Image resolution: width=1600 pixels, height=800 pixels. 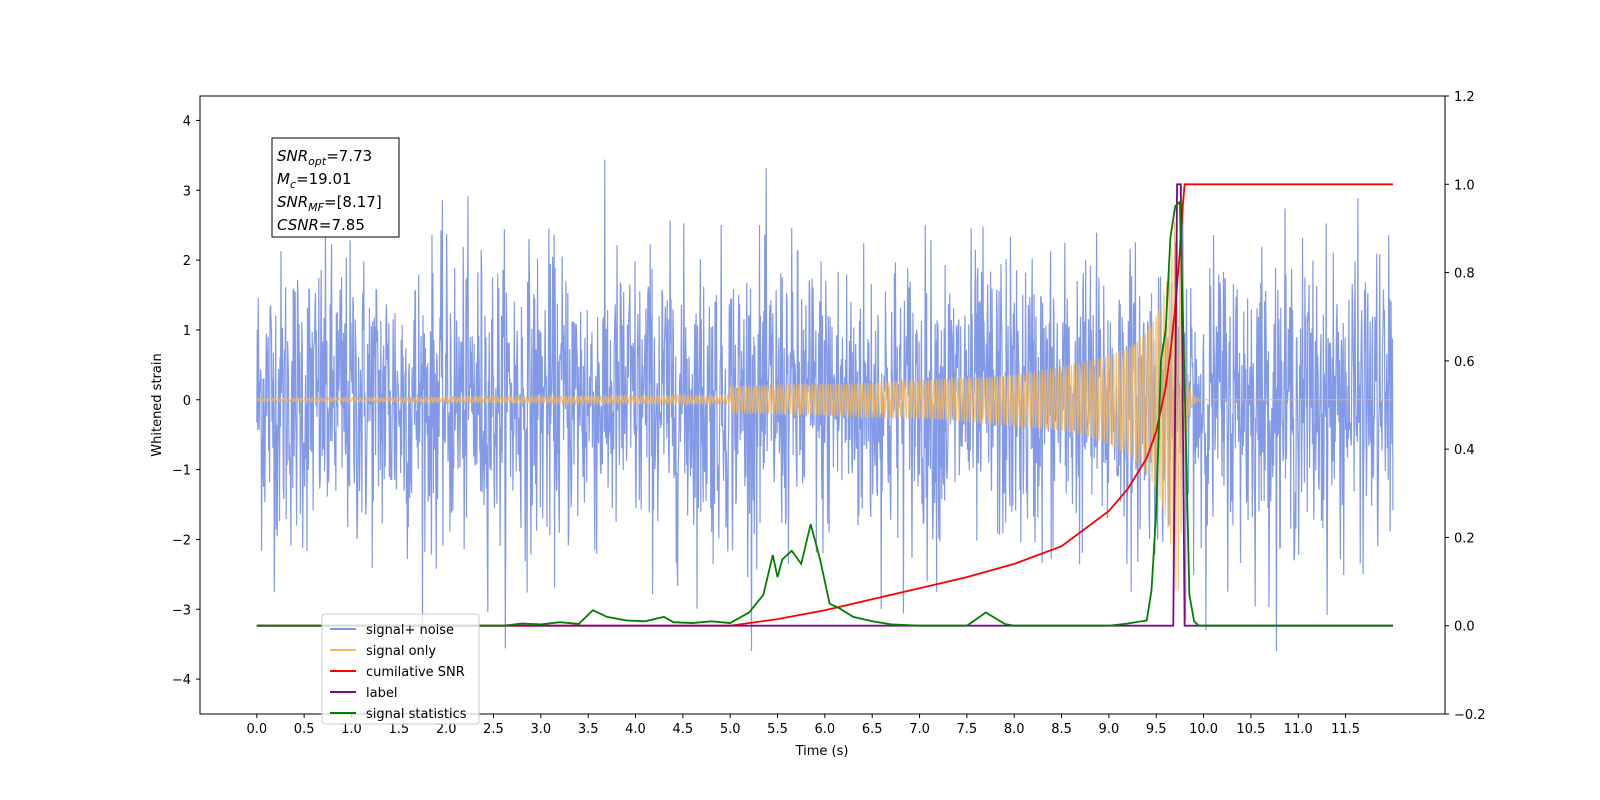 I want to click on y-right-tick-label: 1.0, so click(x=1464, y=185).